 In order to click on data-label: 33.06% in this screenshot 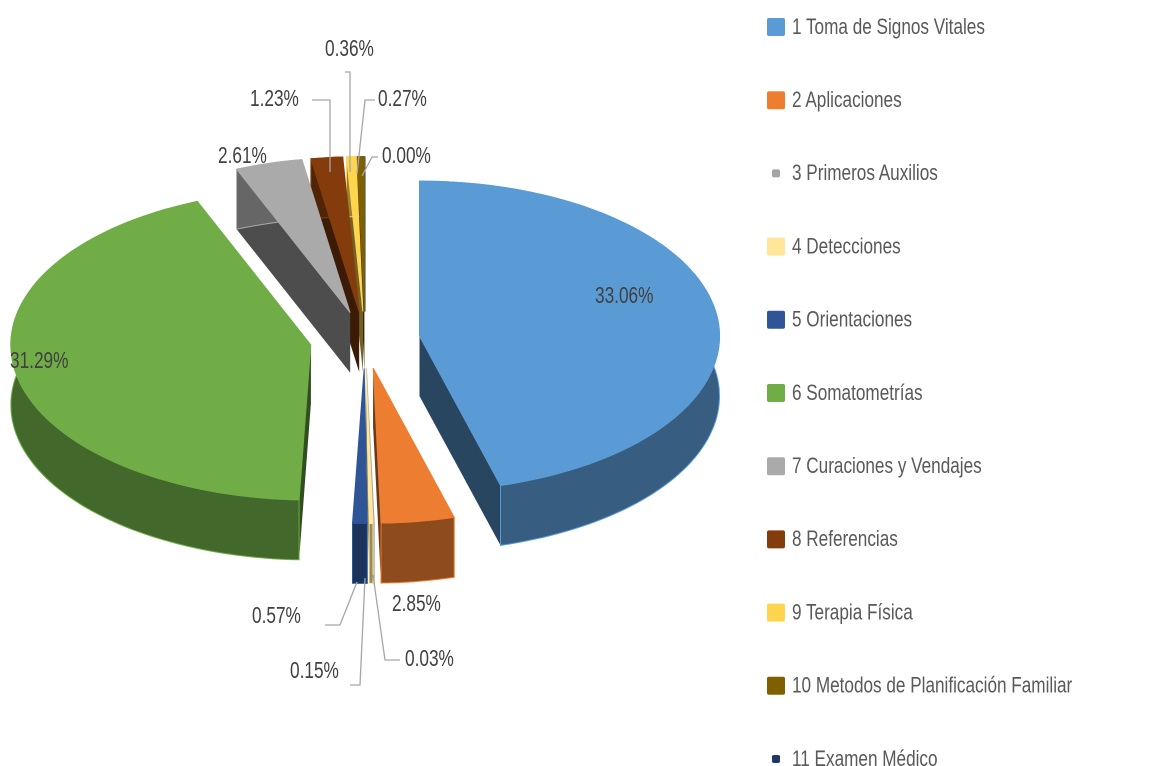, I will do `click(624, 296)`.